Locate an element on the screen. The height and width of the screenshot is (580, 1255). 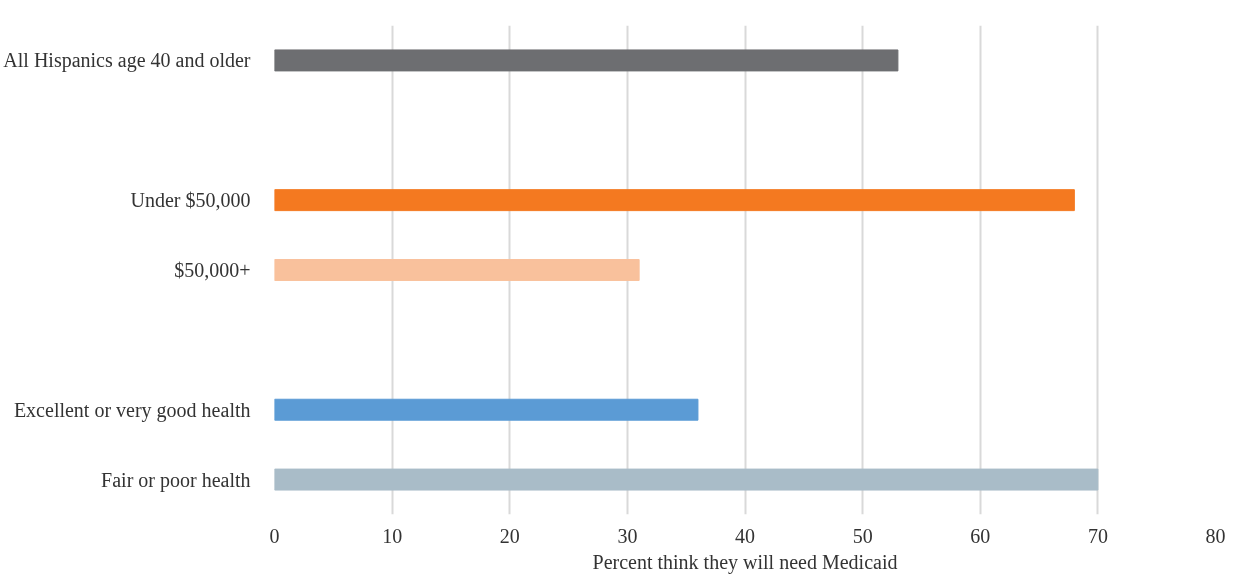
x-tick-label: 0 is located at coordinates (274, 535).